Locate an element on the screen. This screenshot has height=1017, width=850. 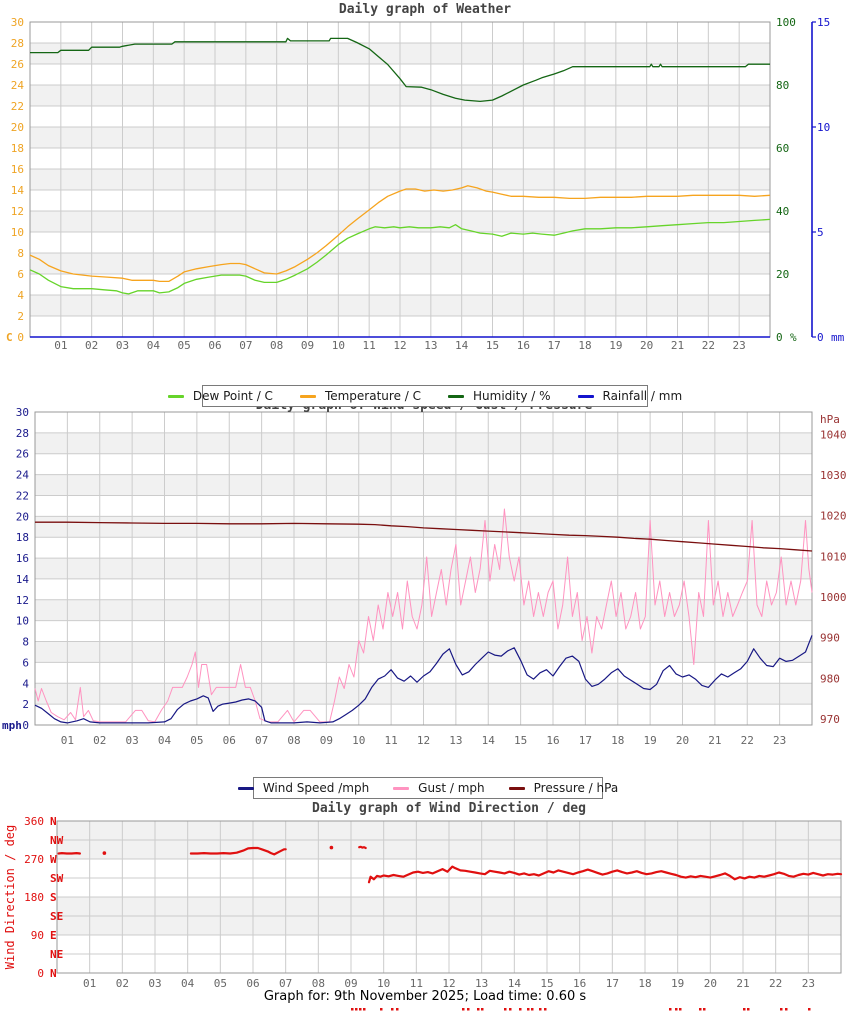
axis-tick-label: 270 is located at coordinates (34, 859).